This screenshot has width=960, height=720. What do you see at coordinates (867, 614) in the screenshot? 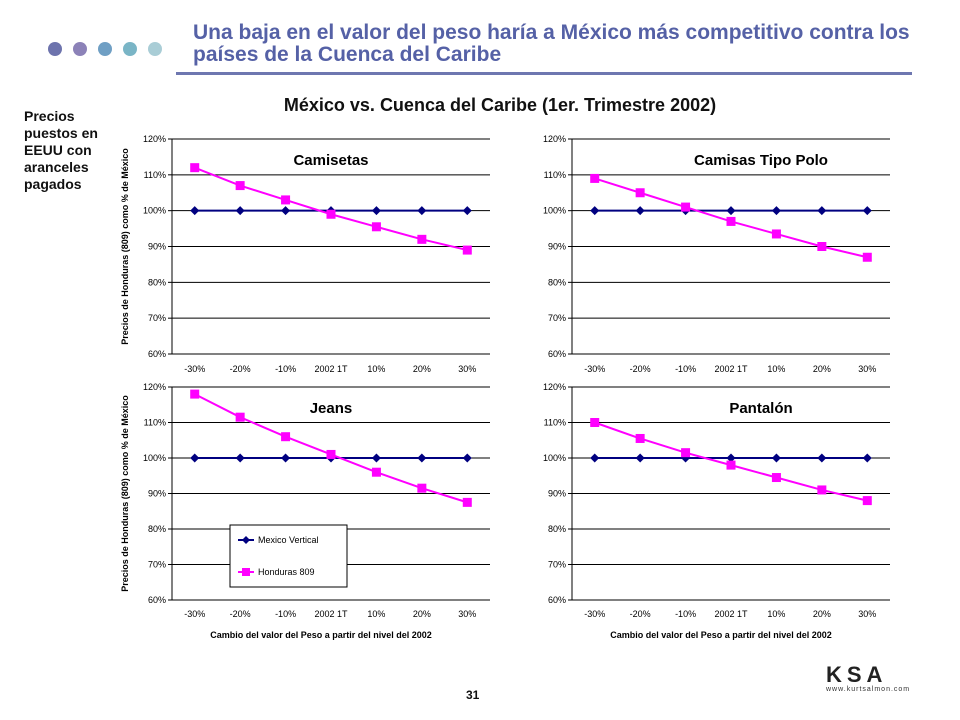
I see `x-tick-label: 30%` at bounding box center [867, 614].